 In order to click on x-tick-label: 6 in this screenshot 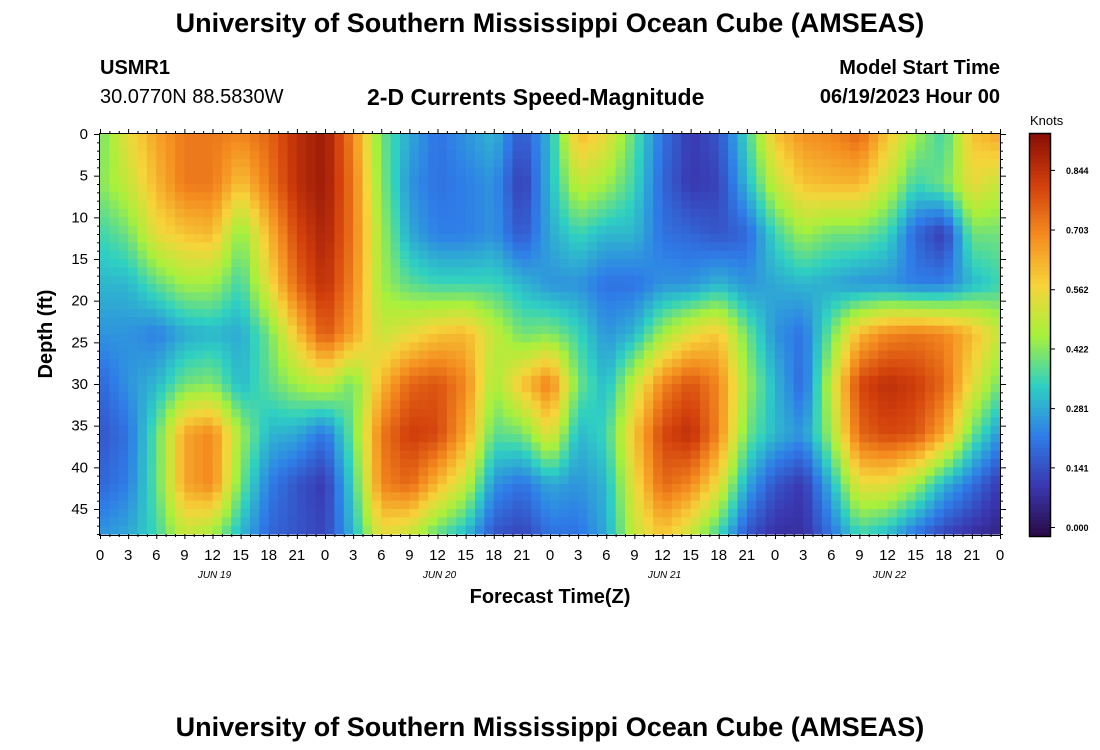, I will do `click(156, 555)`.